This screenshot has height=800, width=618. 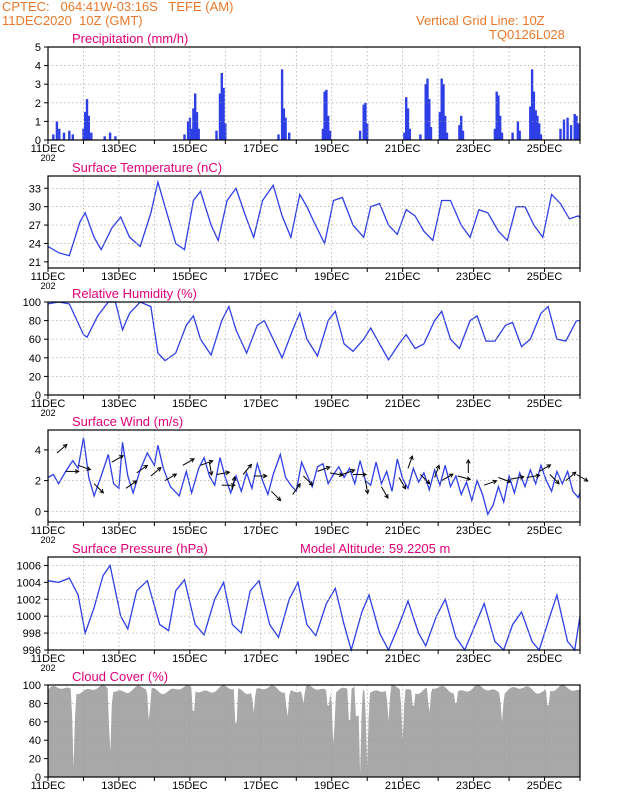 What do you see at coordinates (120, 676) in the screenshot?
I see `cloud-cover-title: Cloud Cover (%)` at bounding box center [120, 676].